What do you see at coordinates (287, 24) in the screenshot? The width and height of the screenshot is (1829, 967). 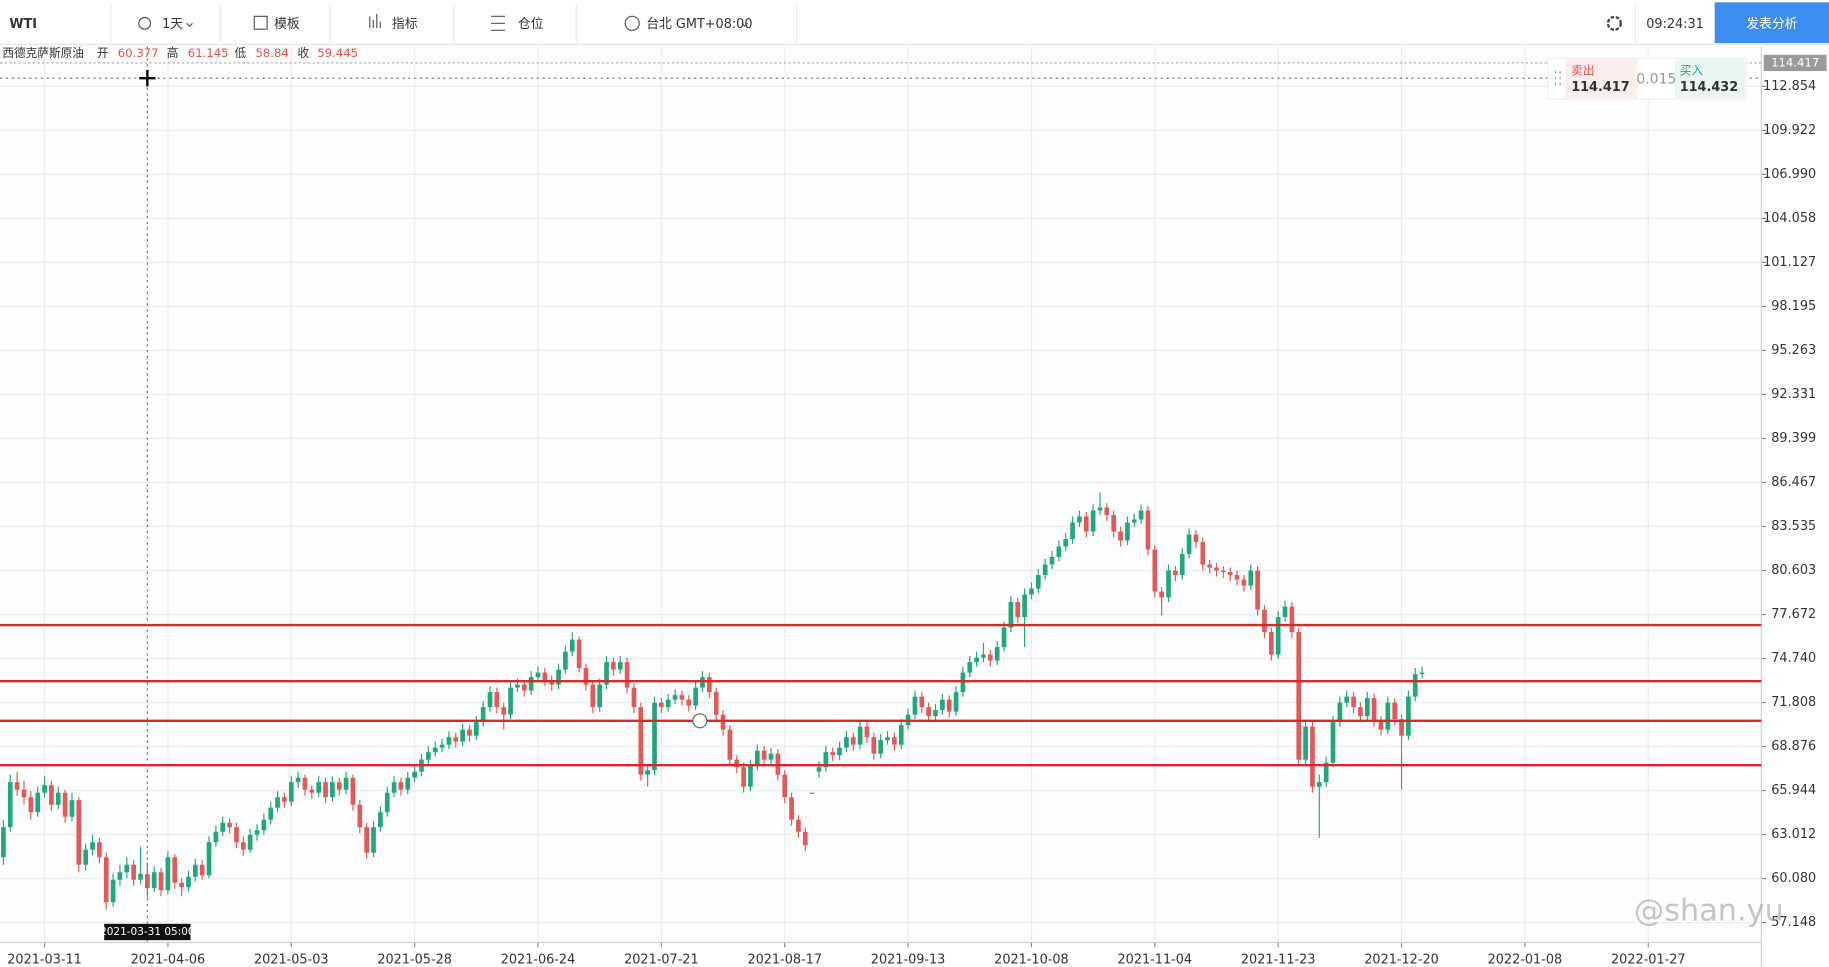 I see `template: 模板` at bounding box center [287, 24].